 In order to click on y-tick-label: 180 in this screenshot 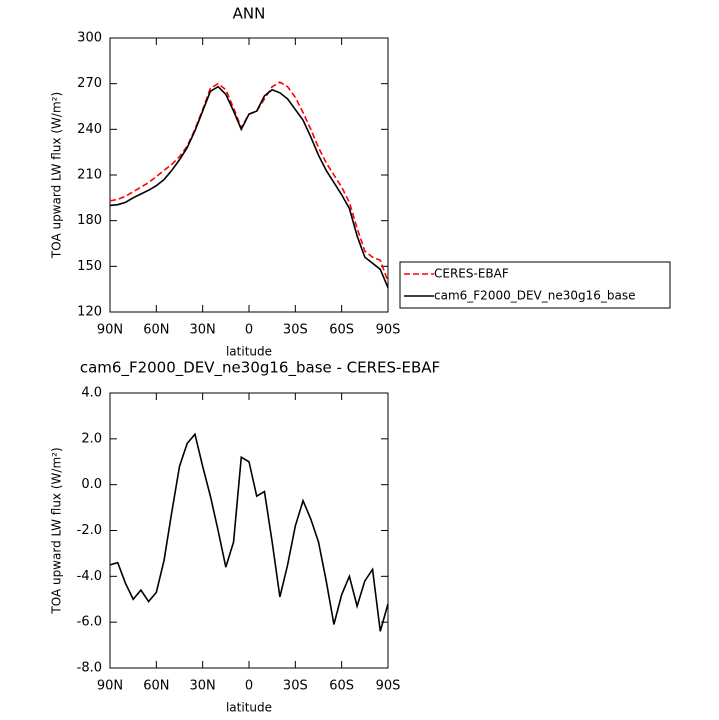, I will do `click(89, 220)`.